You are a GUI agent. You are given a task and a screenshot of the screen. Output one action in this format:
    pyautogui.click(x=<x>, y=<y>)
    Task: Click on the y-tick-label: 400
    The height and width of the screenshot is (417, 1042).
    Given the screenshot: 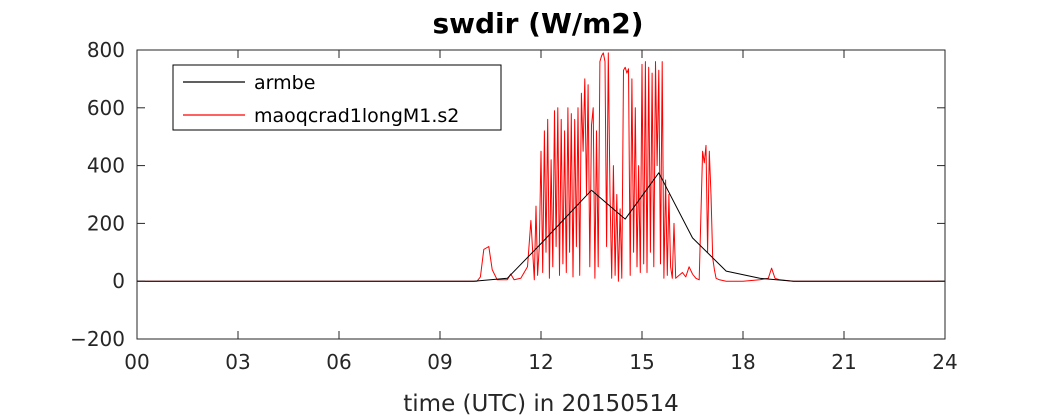 What is the action you would take?
    pyautogui.click(x=106, y=166)
    